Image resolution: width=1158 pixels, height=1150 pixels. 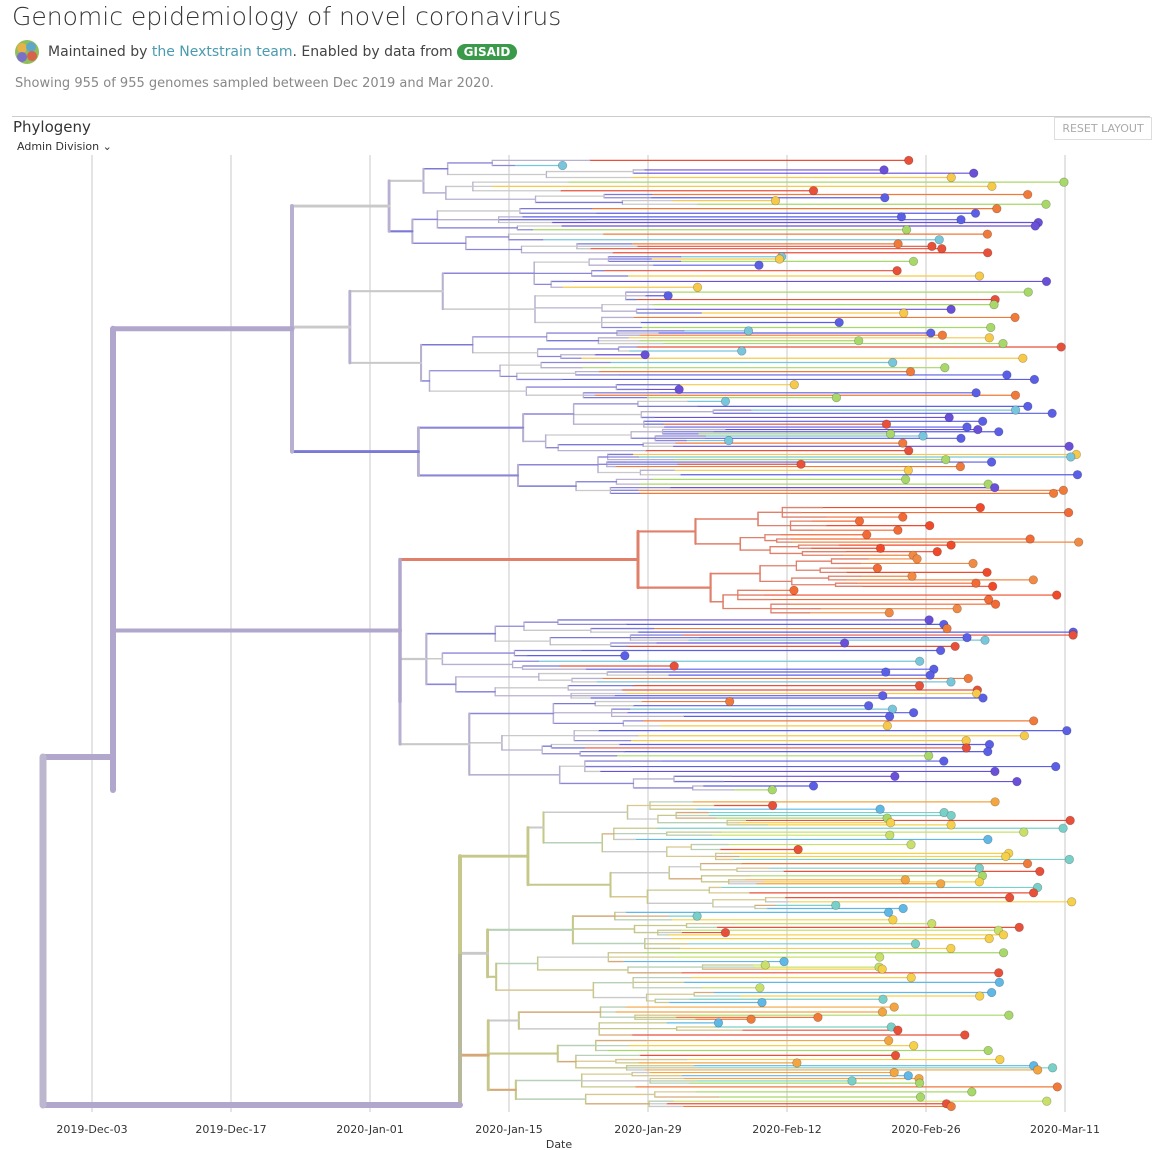 I want to click on color-by-dropdown: Admin Division ⌄, so click(x=64, y=146).